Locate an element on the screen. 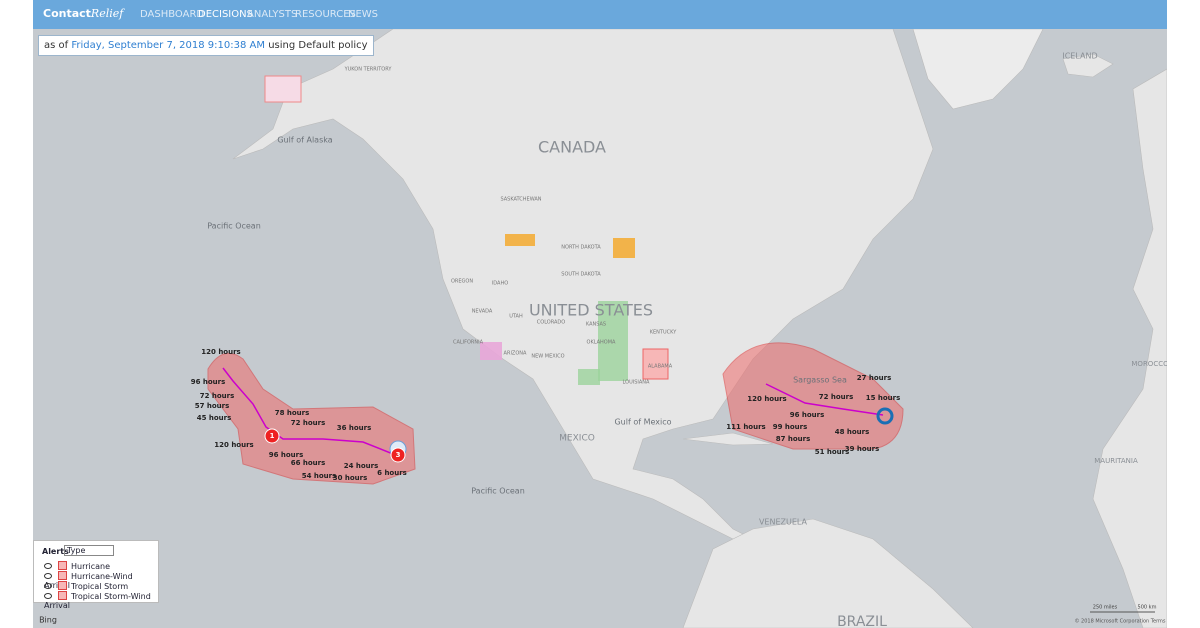 This screenshot has width=1200, height=628. storm-marker-label: 1 is located at coordinates (272, 436).